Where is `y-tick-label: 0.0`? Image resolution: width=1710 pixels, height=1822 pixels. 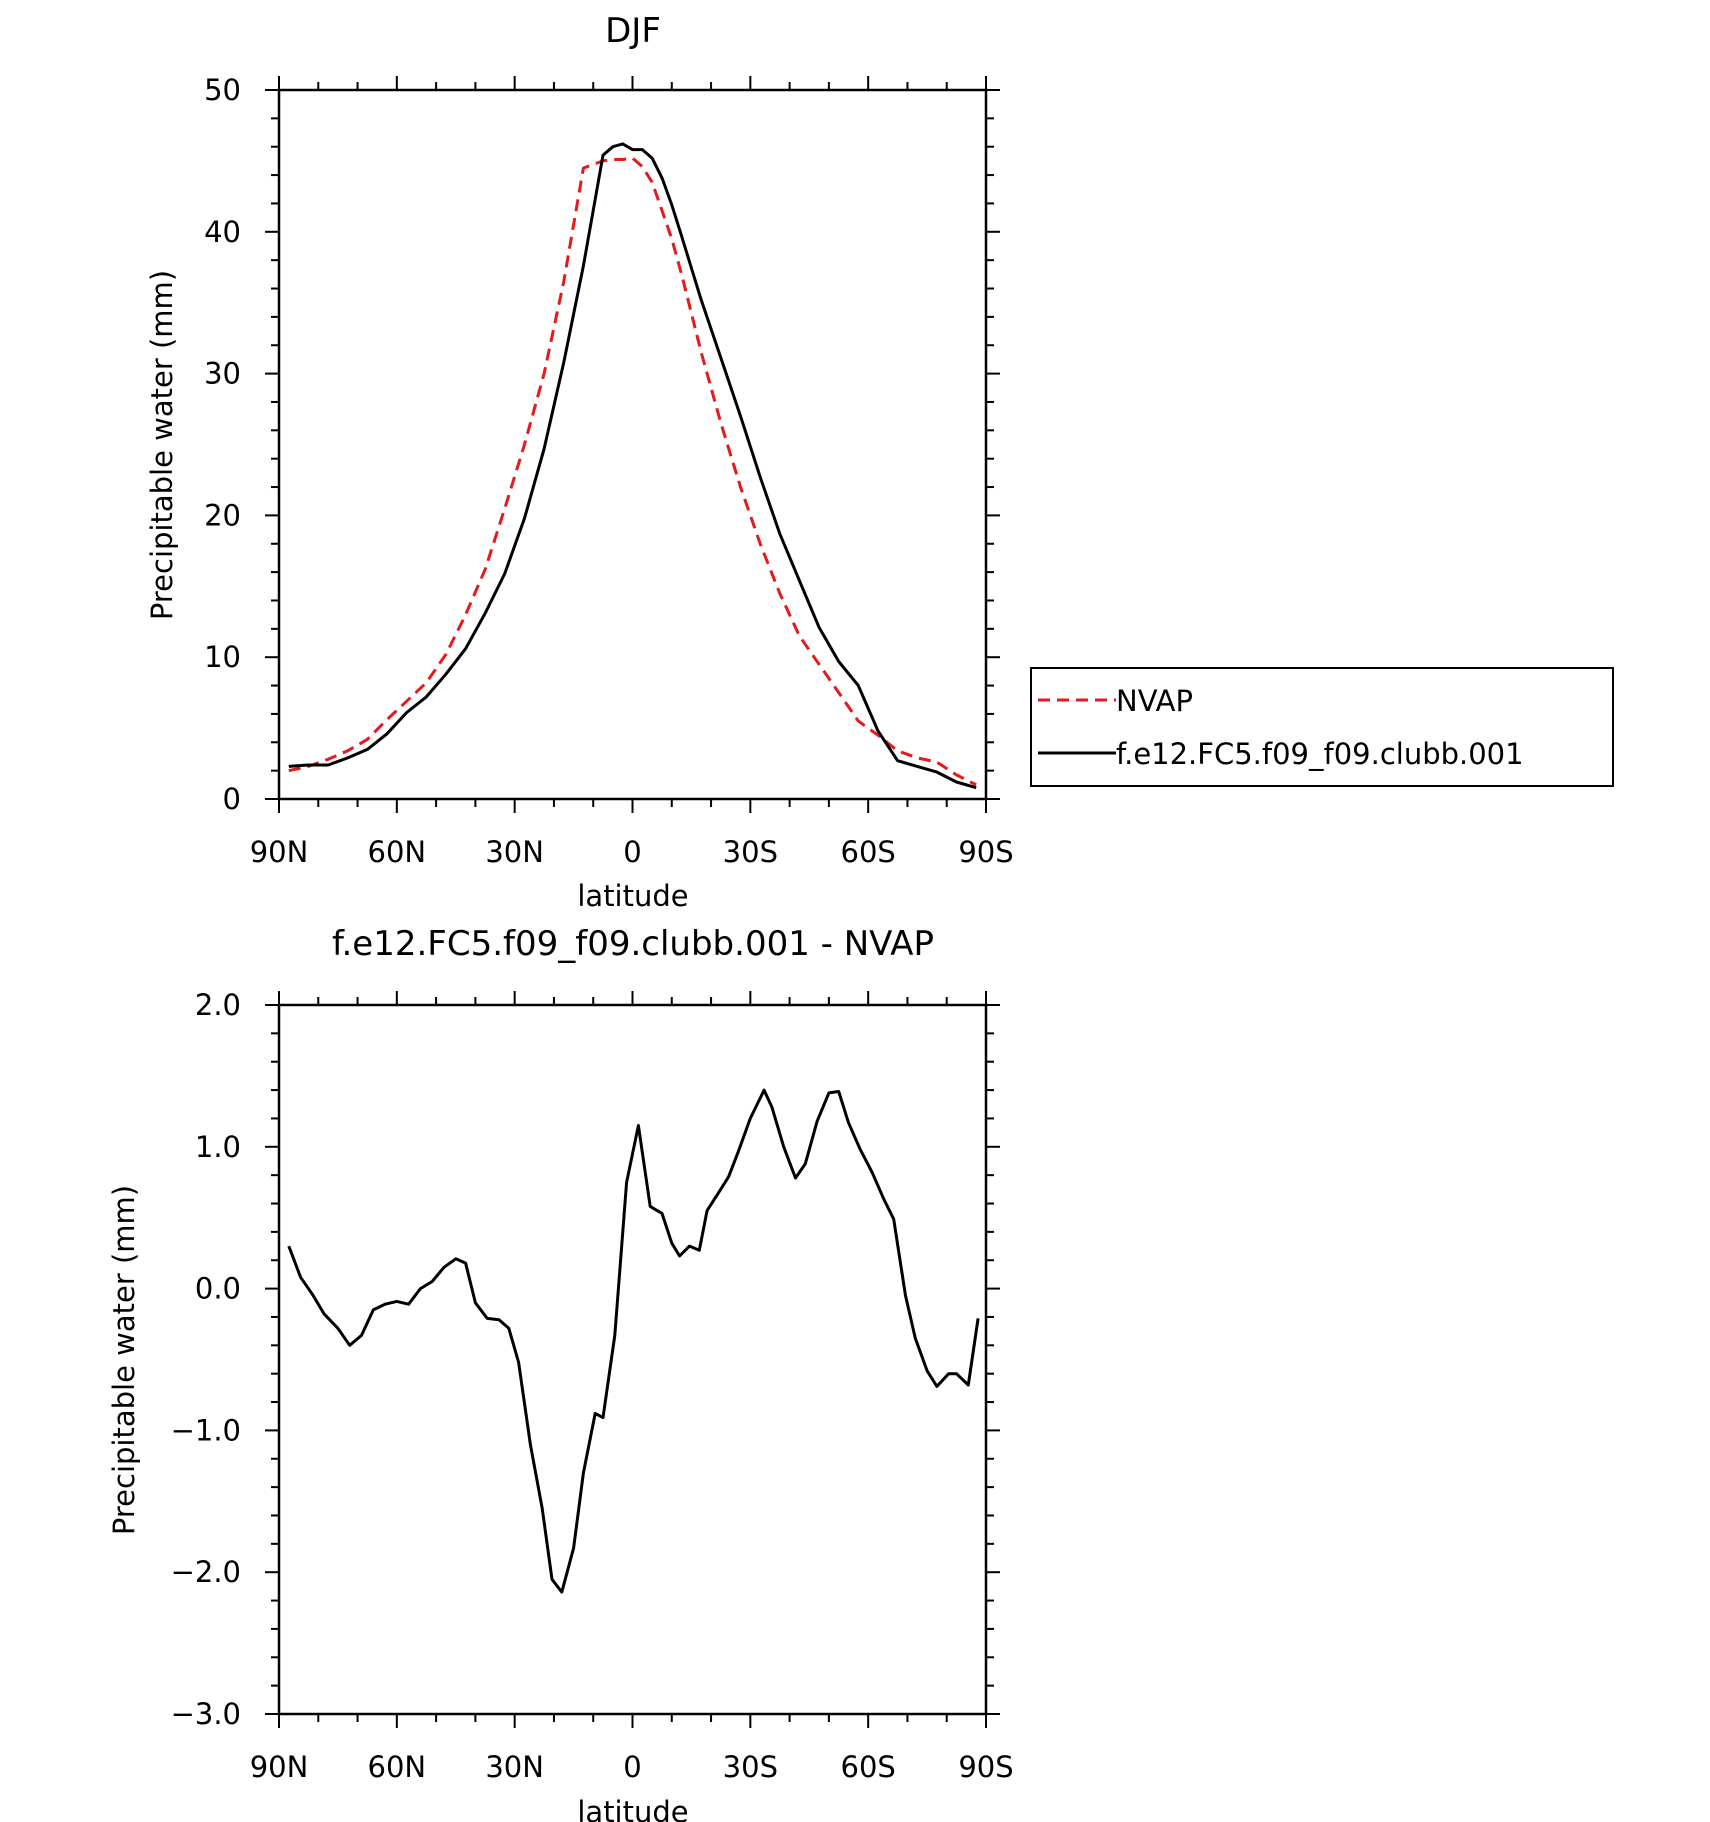
y-tick-label: 0.0 is located at coordinates (218, 1289).